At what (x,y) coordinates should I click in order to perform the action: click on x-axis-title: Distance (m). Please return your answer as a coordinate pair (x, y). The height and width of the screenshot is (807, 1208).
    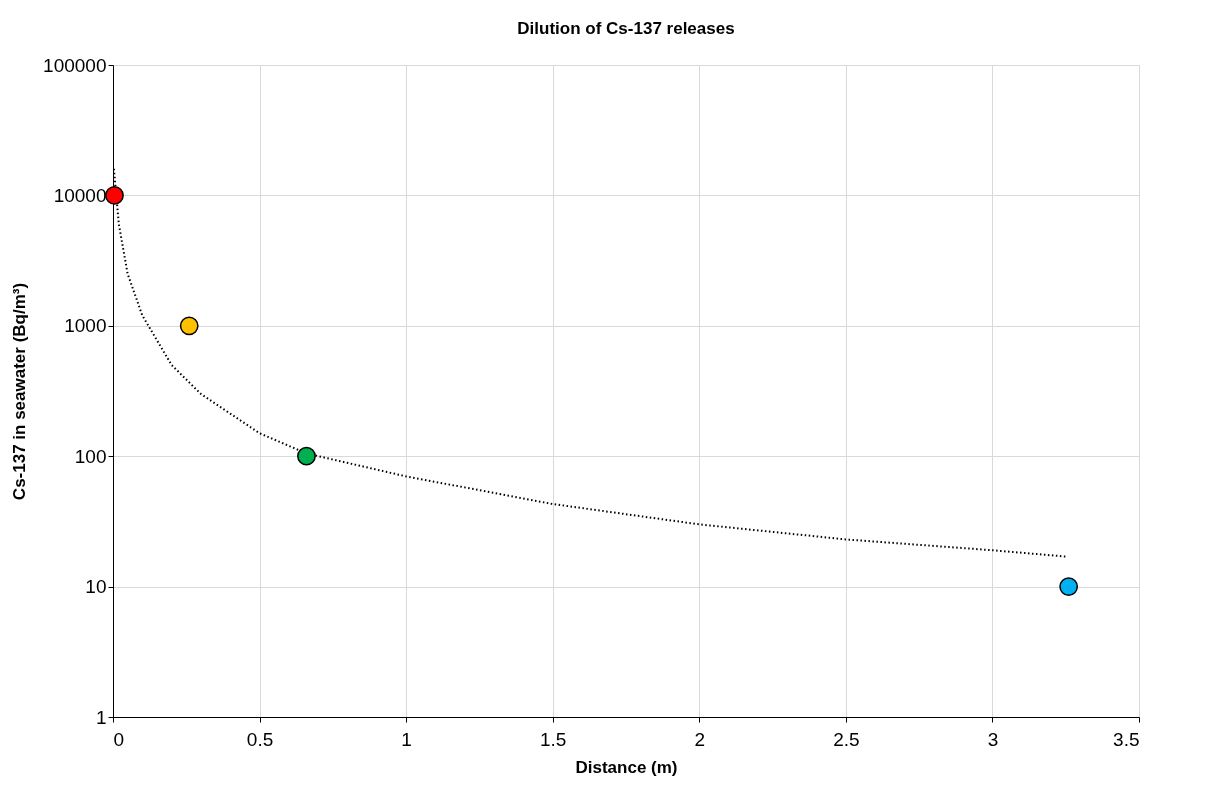
    Looking at the image, I should click on (626, 767).